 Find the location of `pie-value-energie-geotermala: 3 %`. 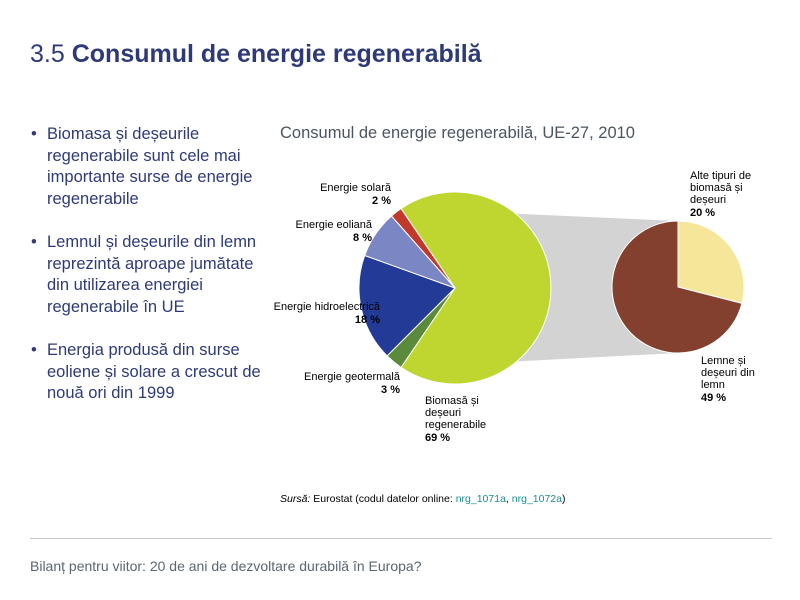

pie-value-energie-geotermala: 3 % is located at coordinates (390, 390).